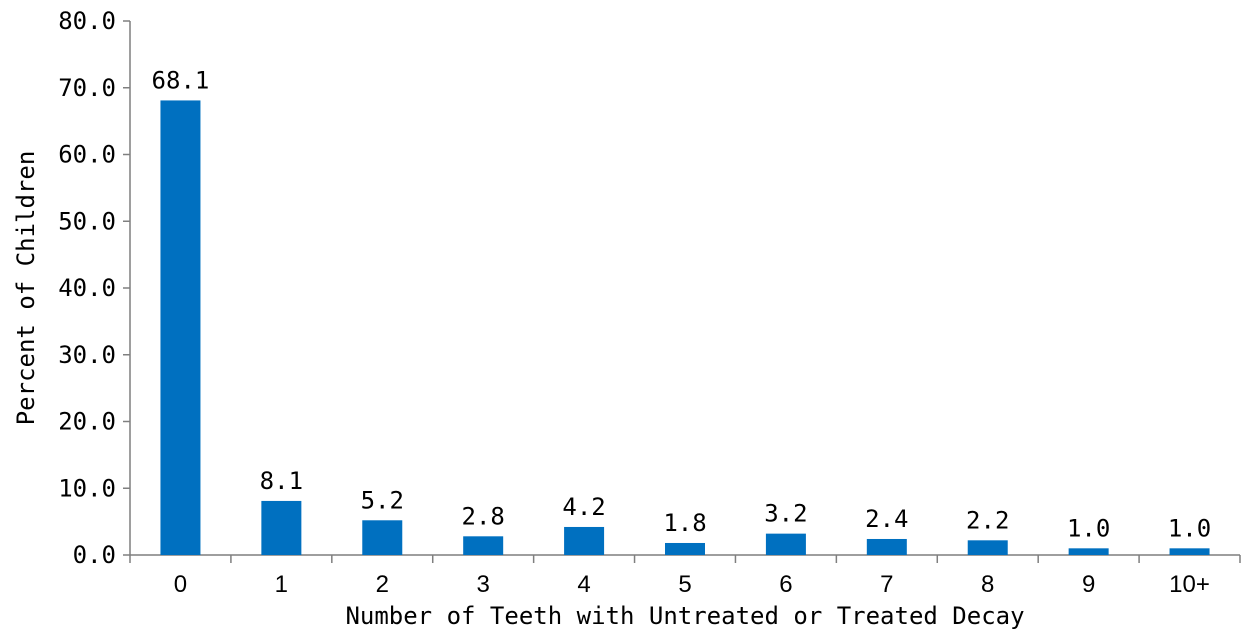 The width and height of the screenshot is (1241, 634). I want to click on data-label: 1.8, so click(684, 523).